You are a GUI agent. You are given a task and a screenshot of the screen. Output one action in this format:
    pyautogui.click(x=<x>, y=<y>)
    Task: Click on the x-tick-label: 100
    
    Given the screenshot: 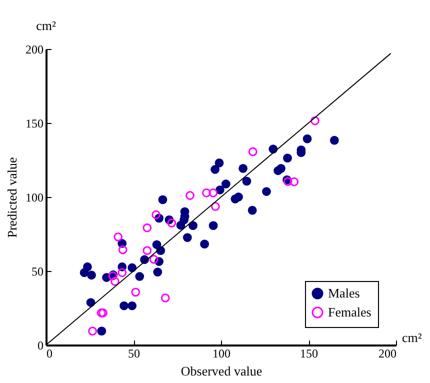 What is the action you would take?
    pyautogui.click(x=221, y=353)
    